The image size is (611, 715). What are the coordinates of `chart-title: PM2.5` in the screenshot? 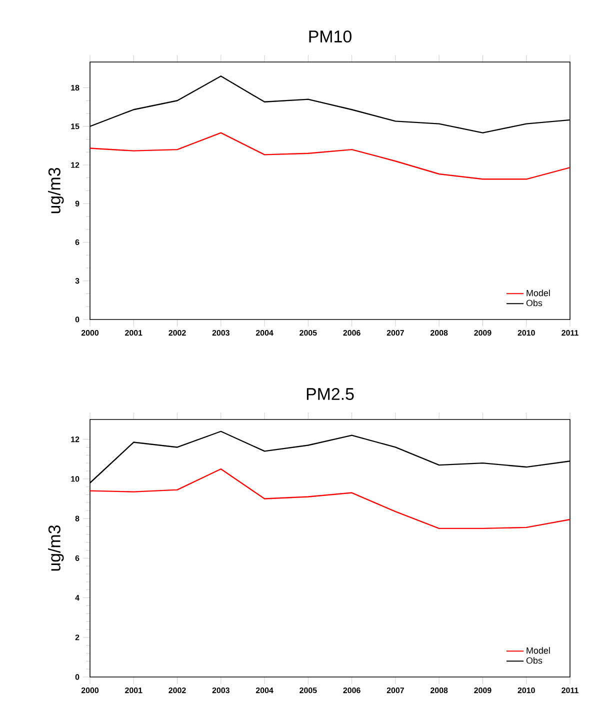 It's located at (330, 394).